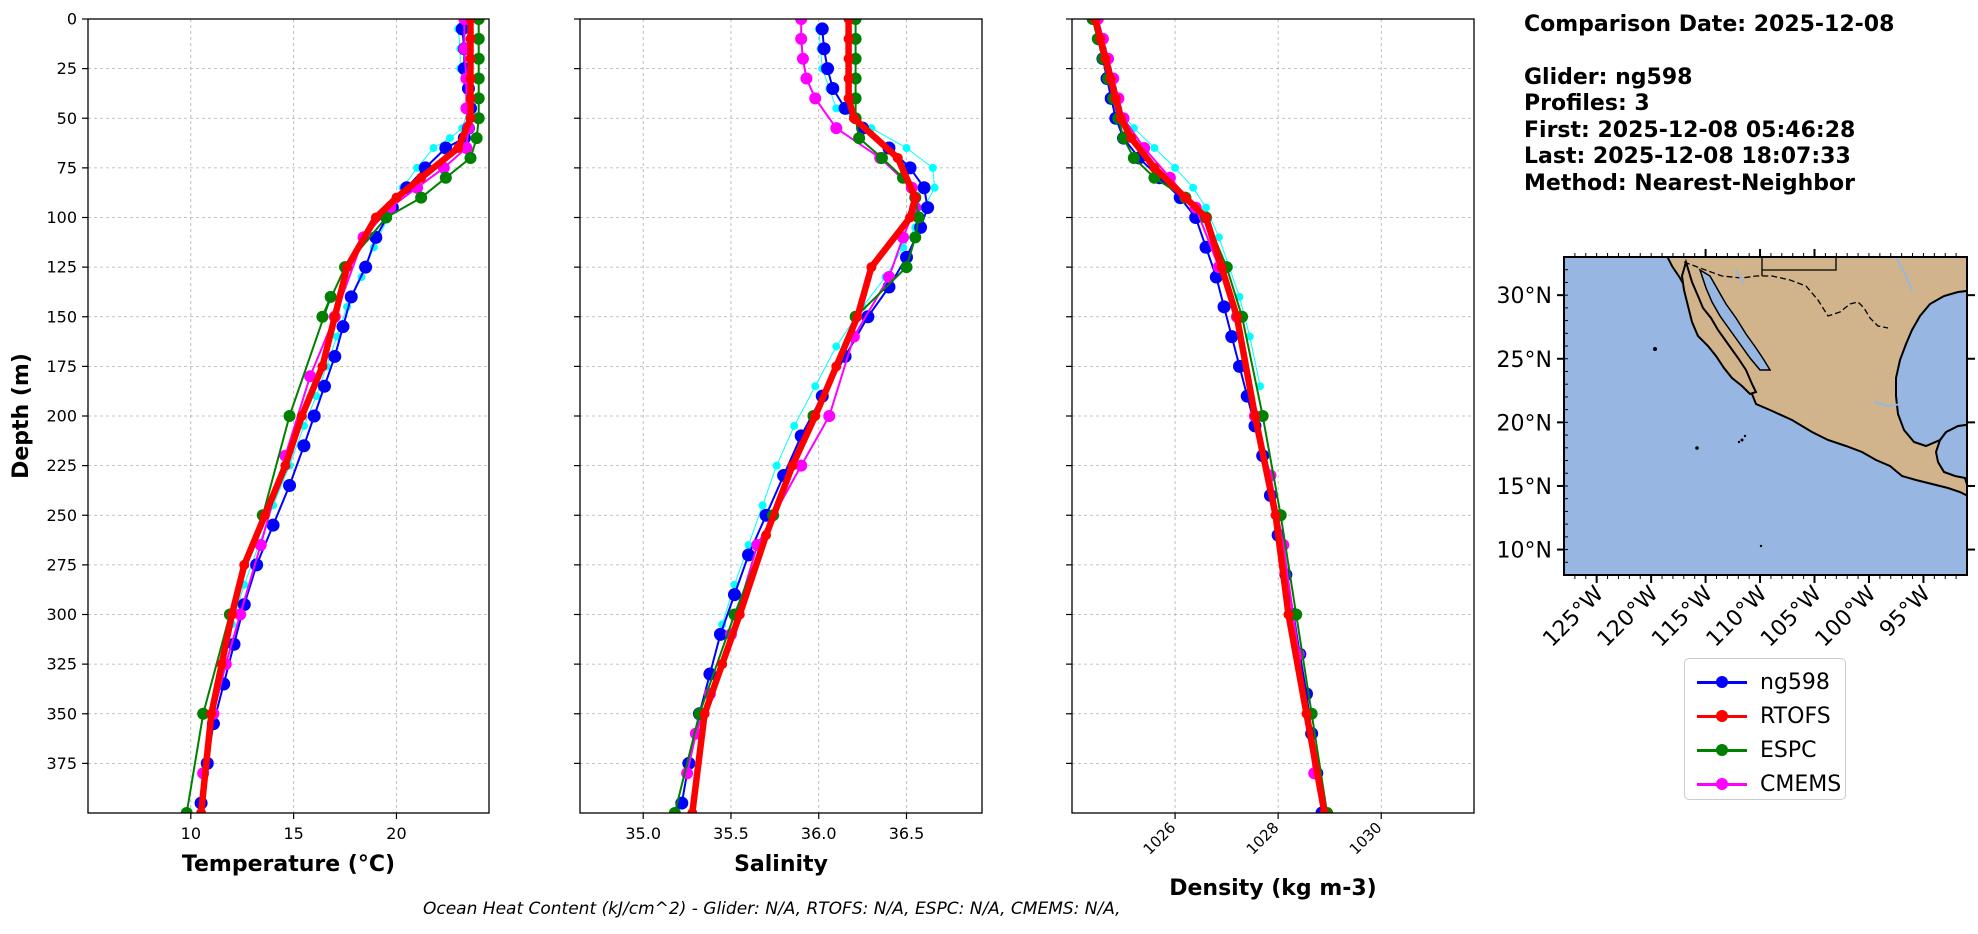  I want to click on map-lon-label: 115°W, so click(1682, 616).